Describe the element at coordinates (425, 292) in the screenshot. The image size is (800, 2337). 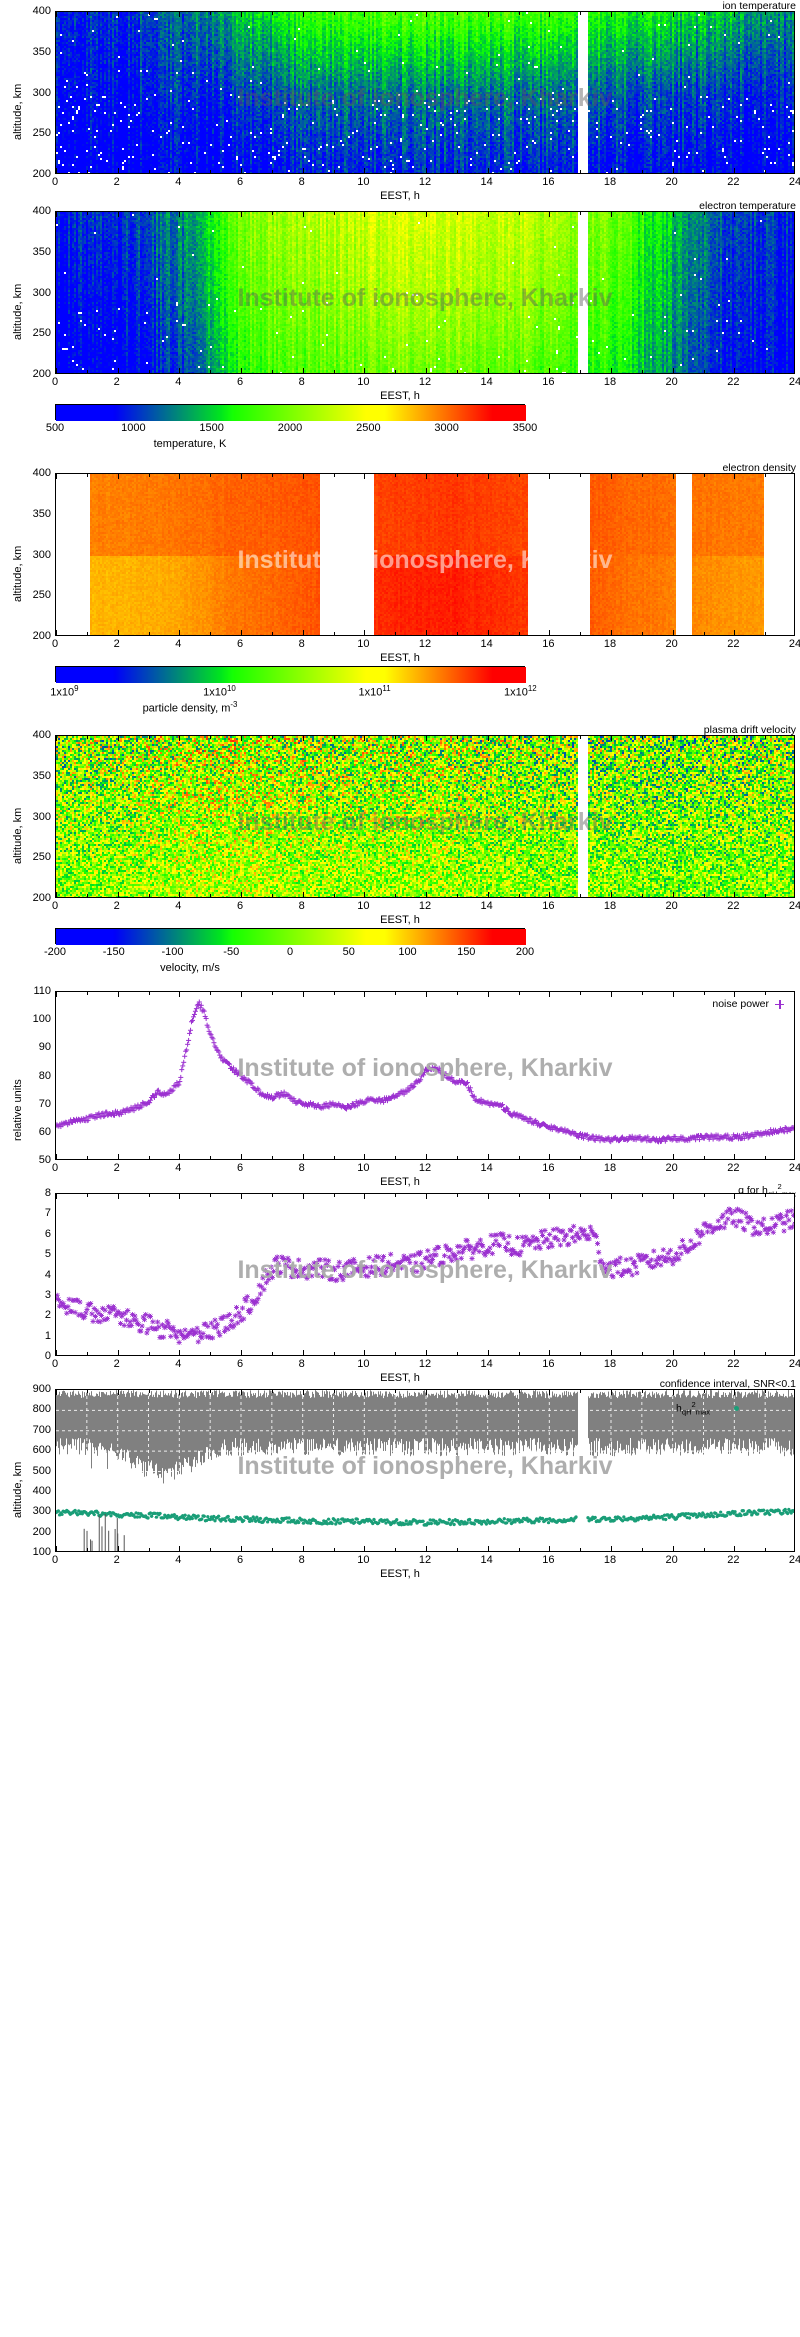
I see `heatmap-electron-temperature` at that location.